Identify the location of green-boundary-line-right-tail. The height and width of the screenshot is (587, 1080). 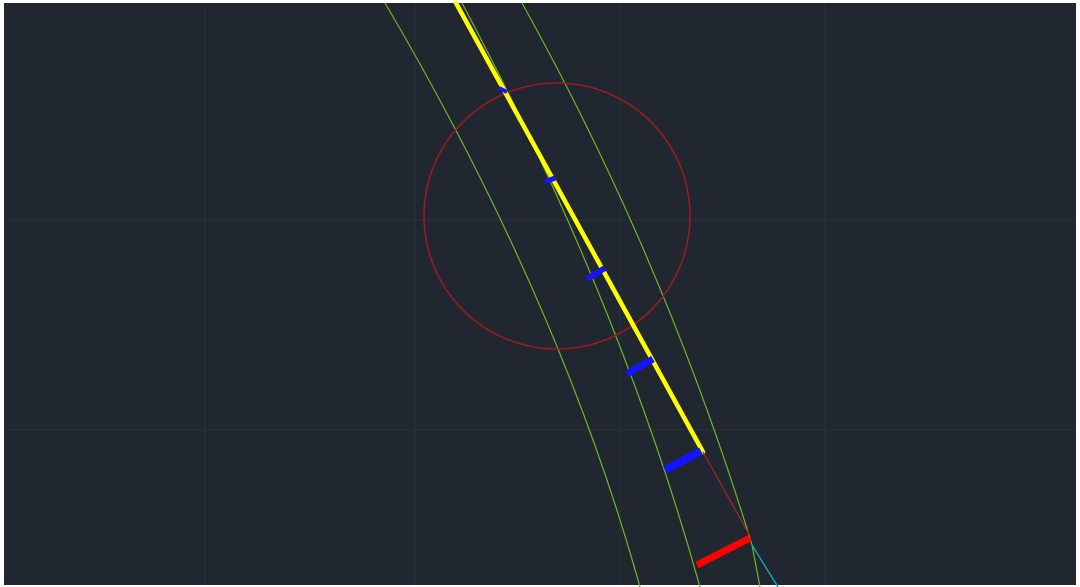
(756, 565).